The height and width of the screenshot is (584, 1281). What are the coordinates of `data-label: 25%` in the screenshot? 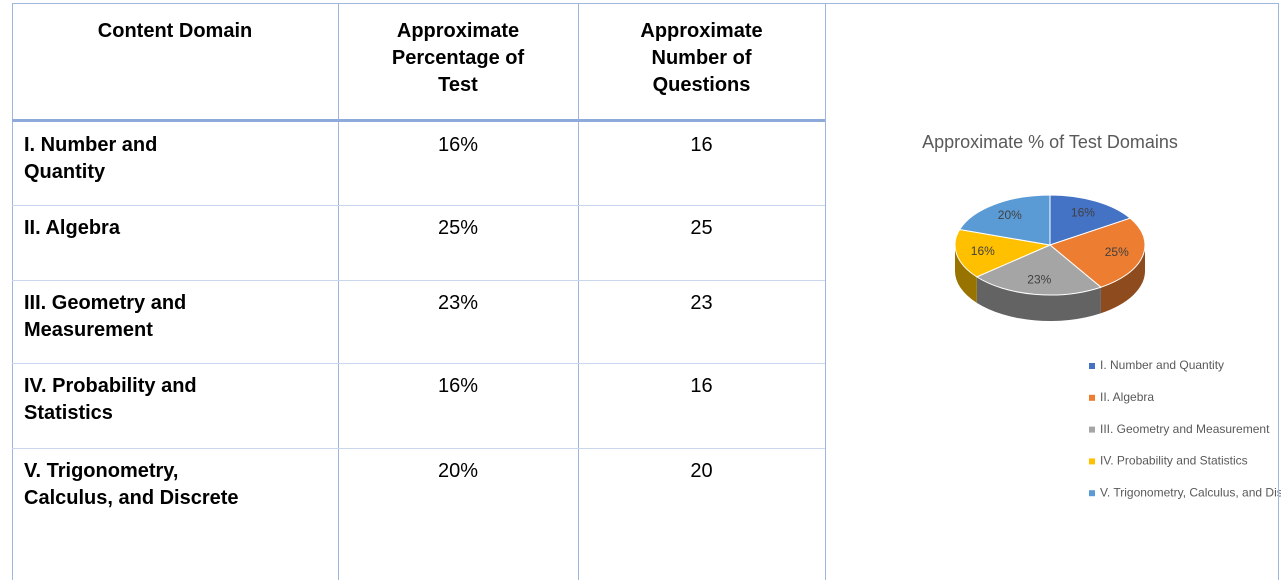 It's located at (1117, 252).